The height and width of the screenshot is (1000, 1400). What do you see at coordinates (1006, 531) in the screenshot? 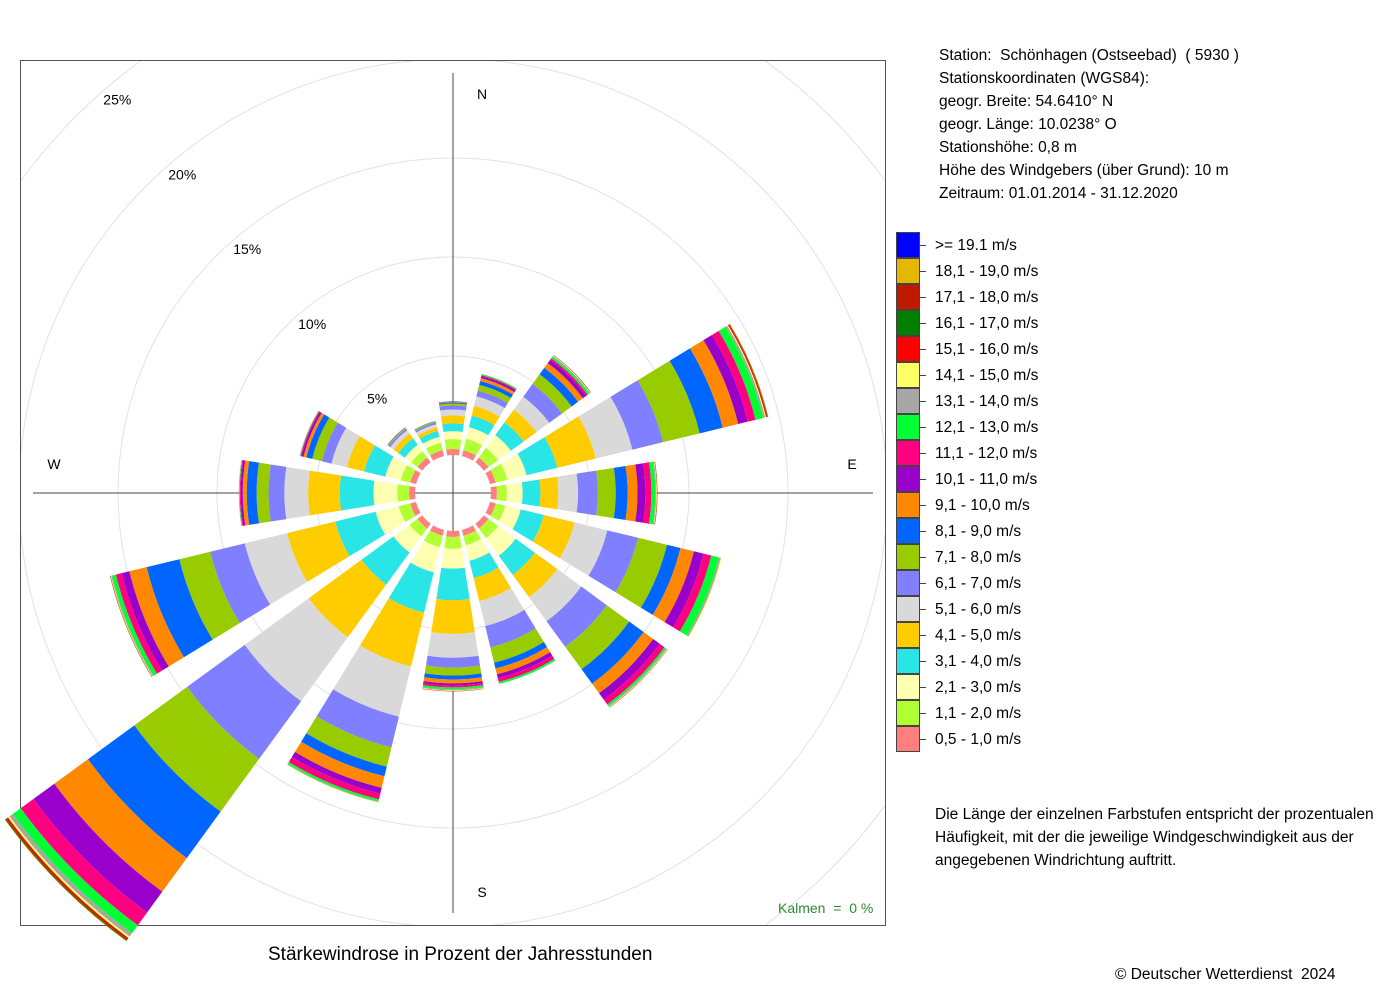
I see `legend-item: 8,1 - 9,0 m/s` at bounding box center [1006, 531].